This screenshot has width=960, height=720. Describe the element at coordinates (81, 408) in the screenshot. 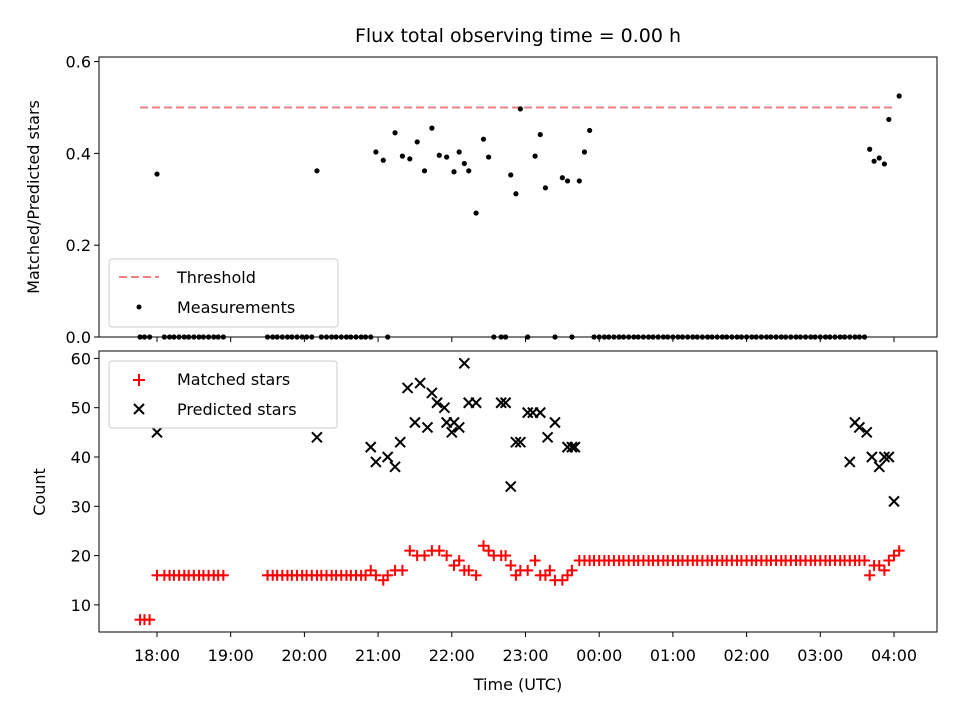

I see `y-tick-label: 50` at that location.